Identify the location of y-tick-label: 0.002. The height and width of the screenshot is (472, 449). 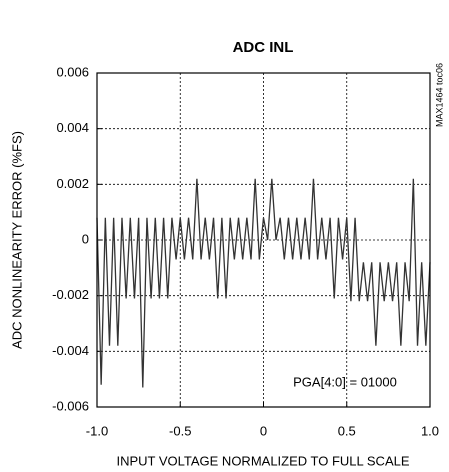
(72, 183).